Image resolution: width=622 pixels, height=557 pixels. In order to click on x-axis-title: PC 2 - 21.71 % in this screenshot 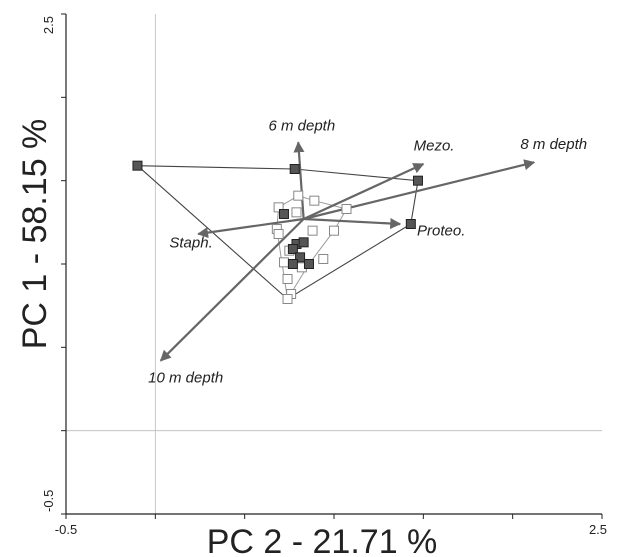, I will do `click(322, 540)`.